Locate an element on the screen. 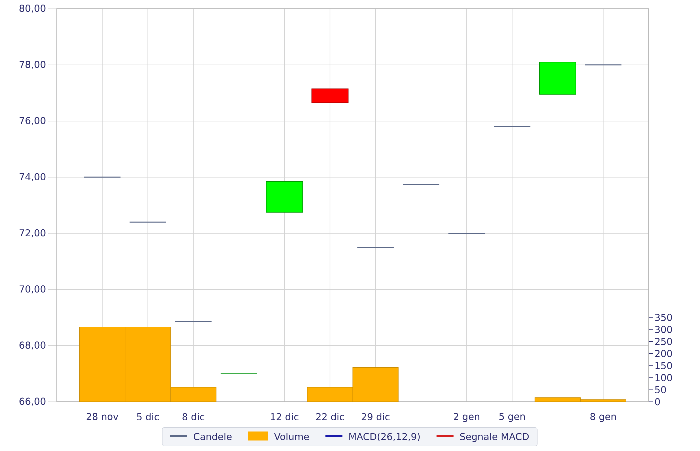 The height and width of the screenshot is (451, 700). y2-tick-label: 350 is located at coordinates (663, 318).